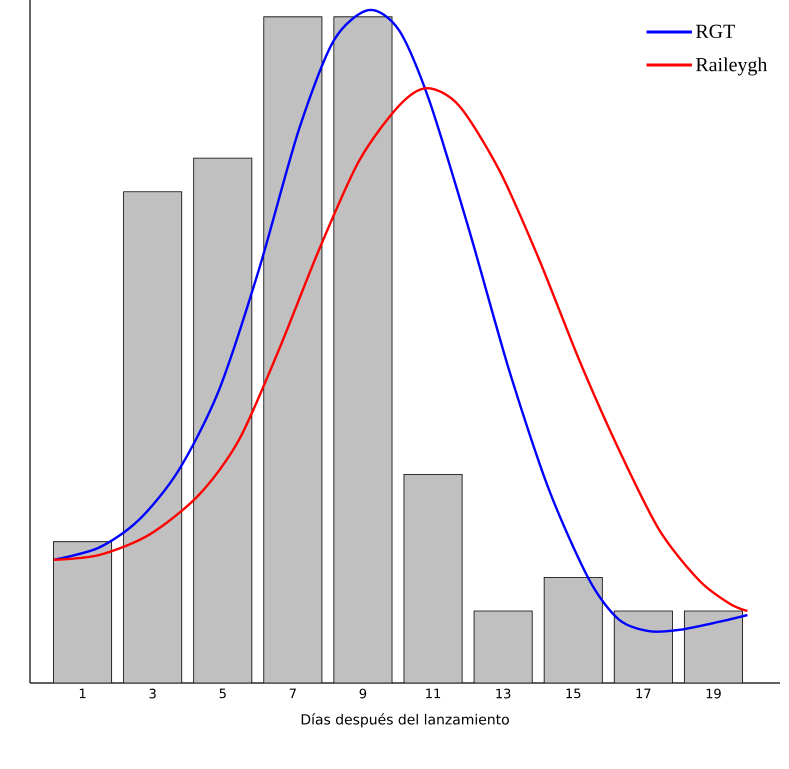  Describe the element at coordinates (83, 693) in the screenshot. I see `x-tick-label: 1` at that location.